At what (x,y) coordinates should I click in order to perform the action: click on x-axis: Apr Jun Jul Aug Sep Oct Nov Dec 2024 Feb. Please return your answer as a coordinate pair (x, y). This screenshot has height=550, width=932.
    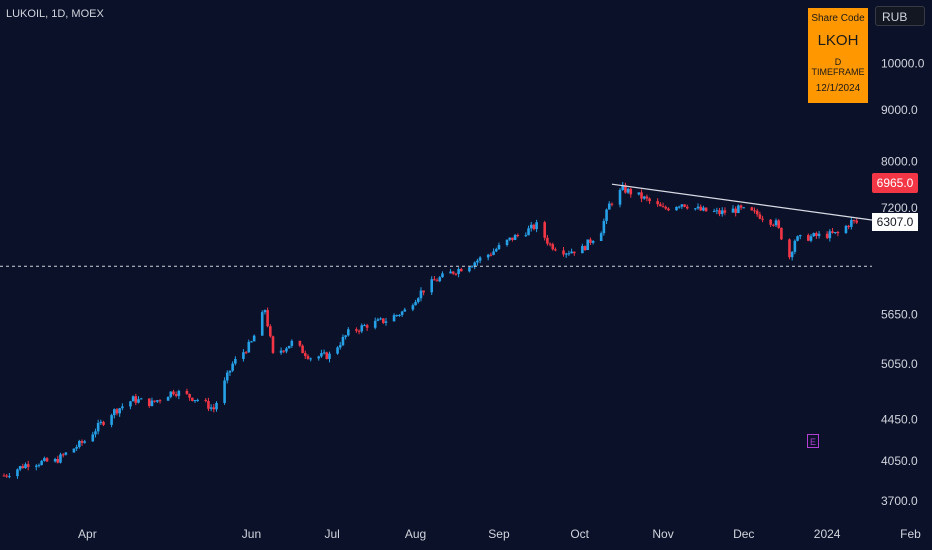
    Looking at the image, I should click on (499, 534).